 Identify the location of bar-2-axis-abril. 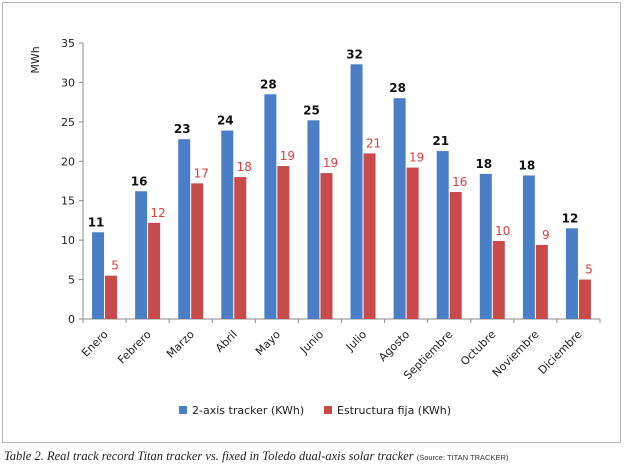
(227, 224).